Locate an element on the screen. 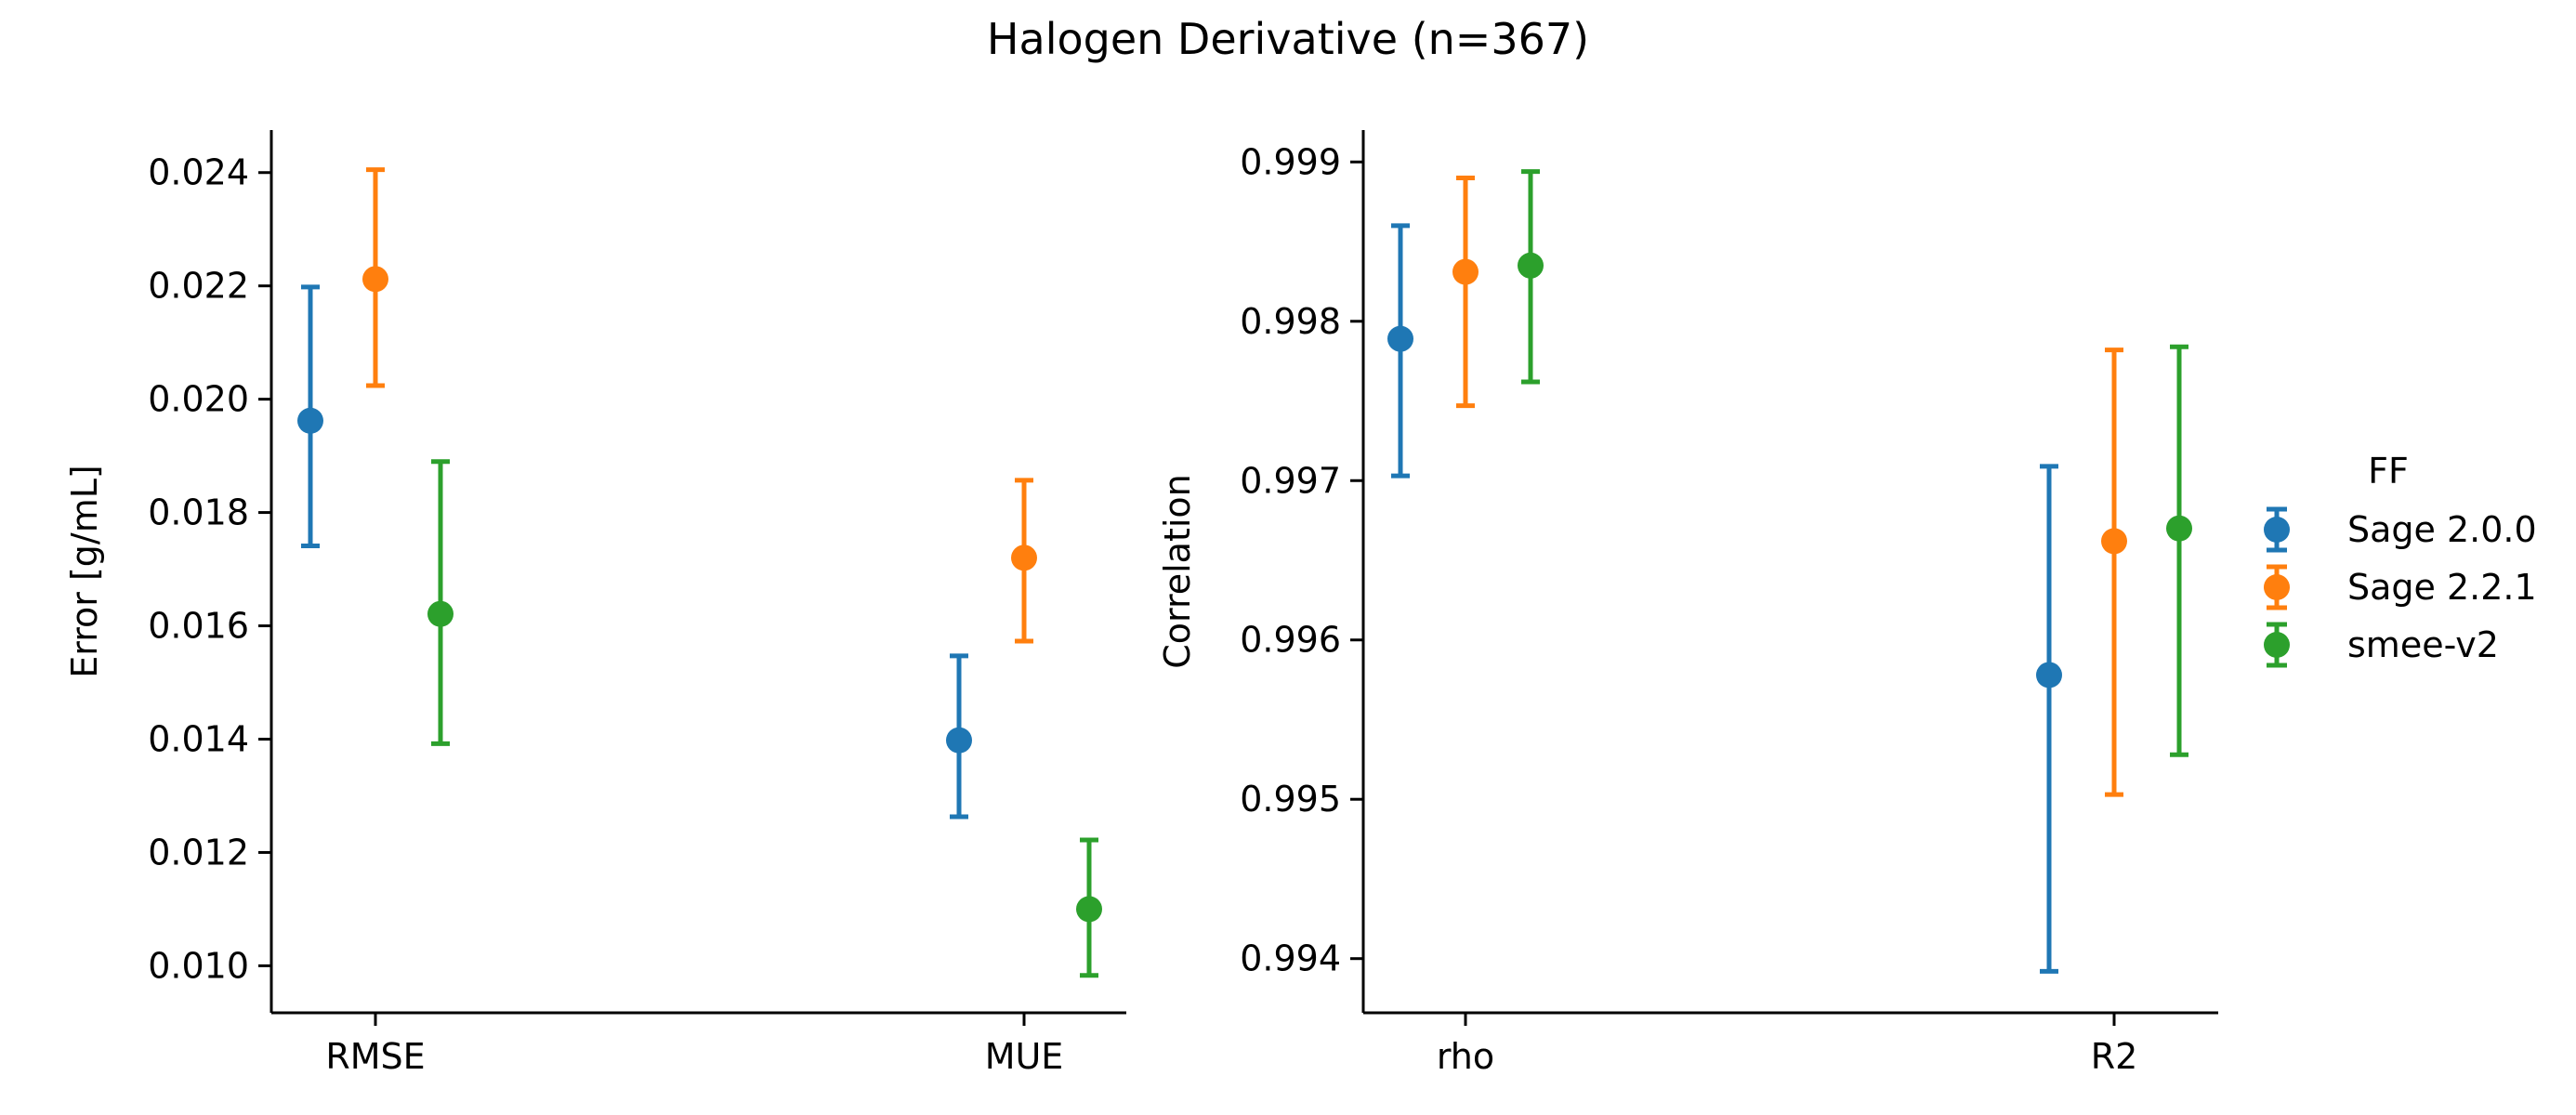 This screenshot has width=2576, height=1115. legend-item: Sage 2.0.0 is located at coordinates (2400, 529).